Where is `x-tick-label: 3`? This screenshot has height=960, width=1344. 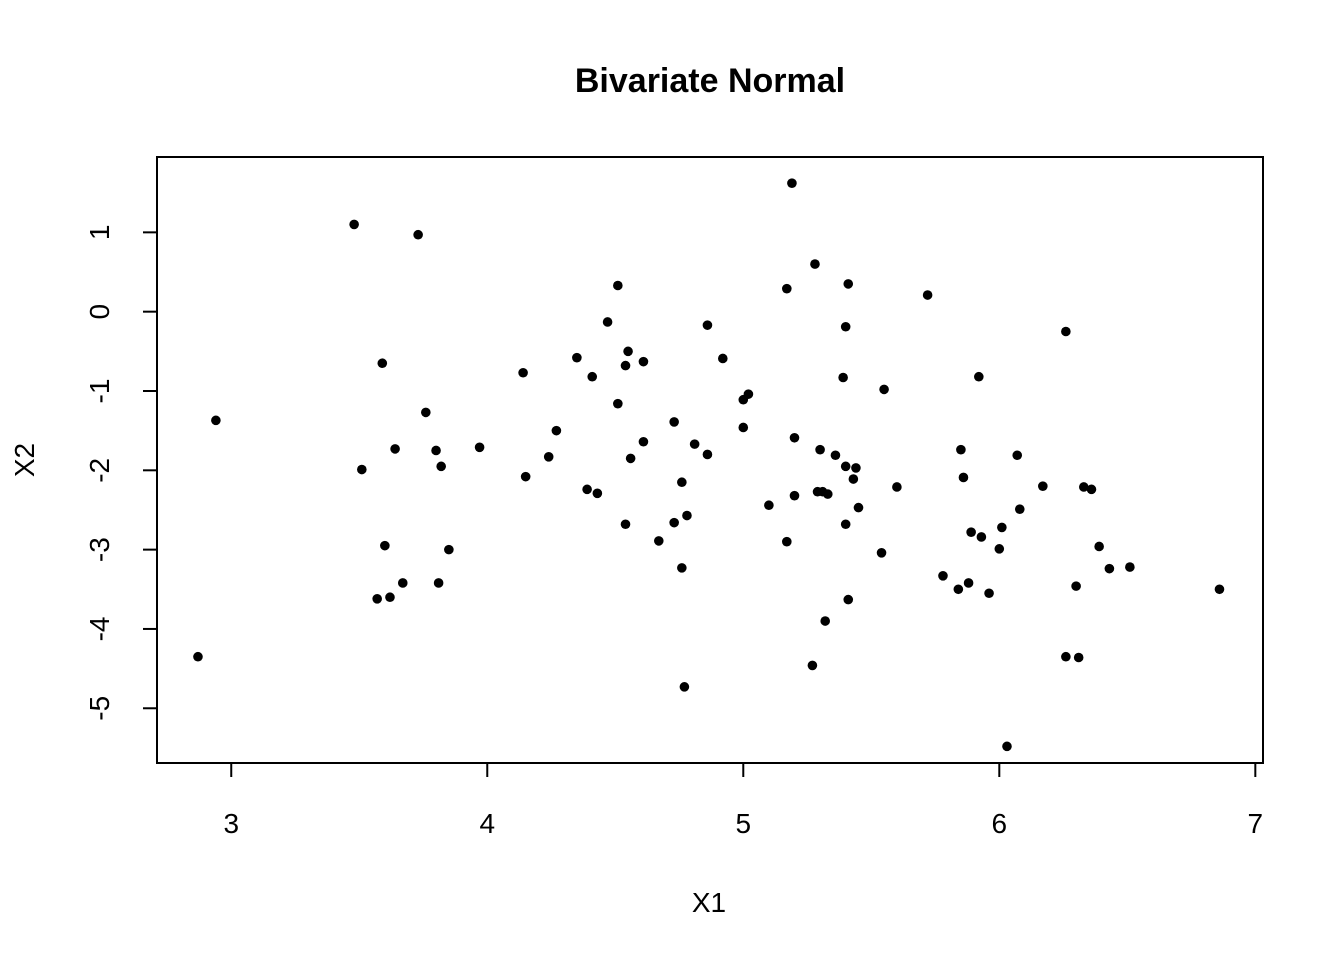 x-tick-label: 3 is located at coordinates (231, 823).